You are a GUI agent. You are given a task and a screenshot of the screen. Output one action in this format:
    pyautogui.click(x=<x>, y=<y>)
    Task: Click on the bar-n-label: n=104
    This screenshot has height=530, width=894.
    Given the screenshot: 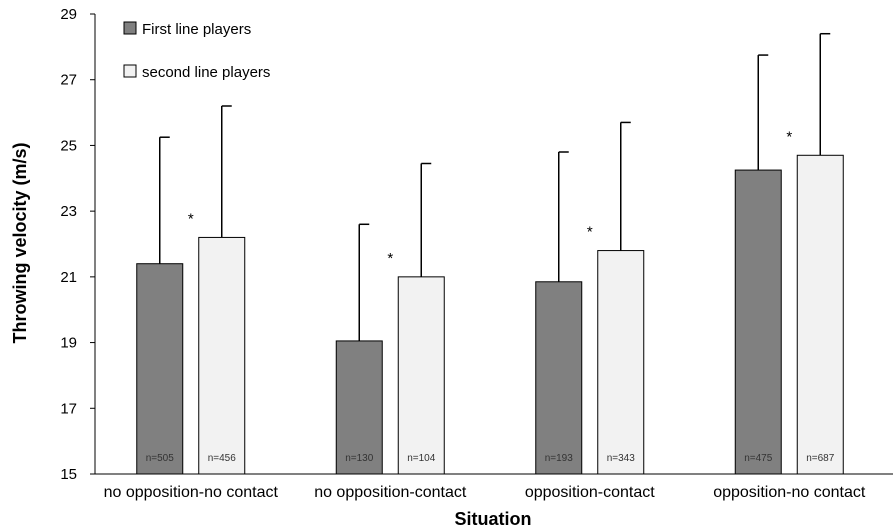 What is the action you would take?
    pyautogui.click(x=421, y=458)
    